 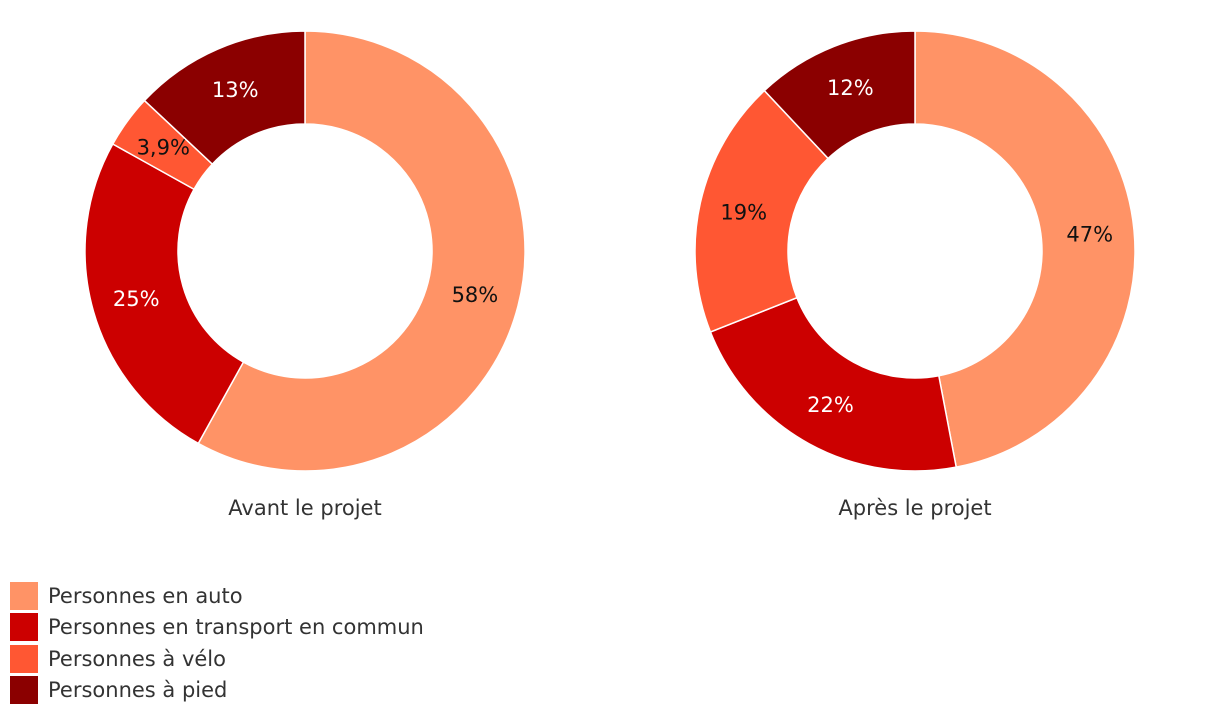 I want to click on slice-avant-transport, so click(x=164, y=293).